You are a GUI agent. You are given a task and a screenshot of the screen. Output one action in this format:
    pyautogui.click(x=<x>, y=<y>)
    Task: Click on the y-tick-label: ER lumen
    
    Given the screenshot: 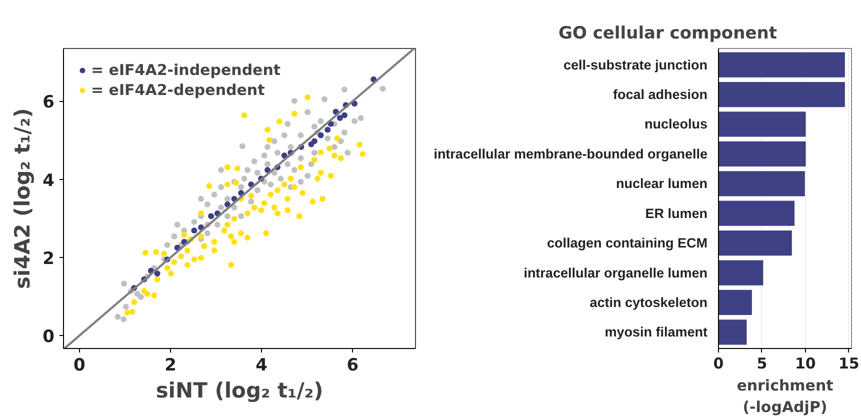 What is the action you would take?
    pyautogui.click(x=676, y=213)
    